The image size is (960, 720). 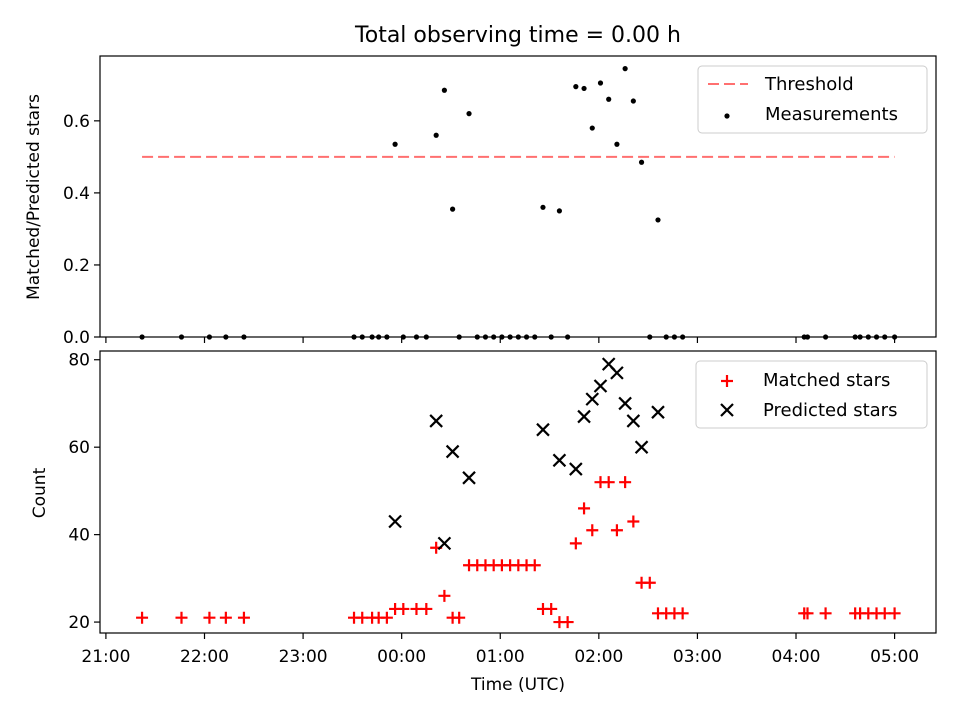 What do you see at coordinates (809, 84) in the screenshot?
I see `legend-threshold-label: Threshold` at bounding box center [809, 84].